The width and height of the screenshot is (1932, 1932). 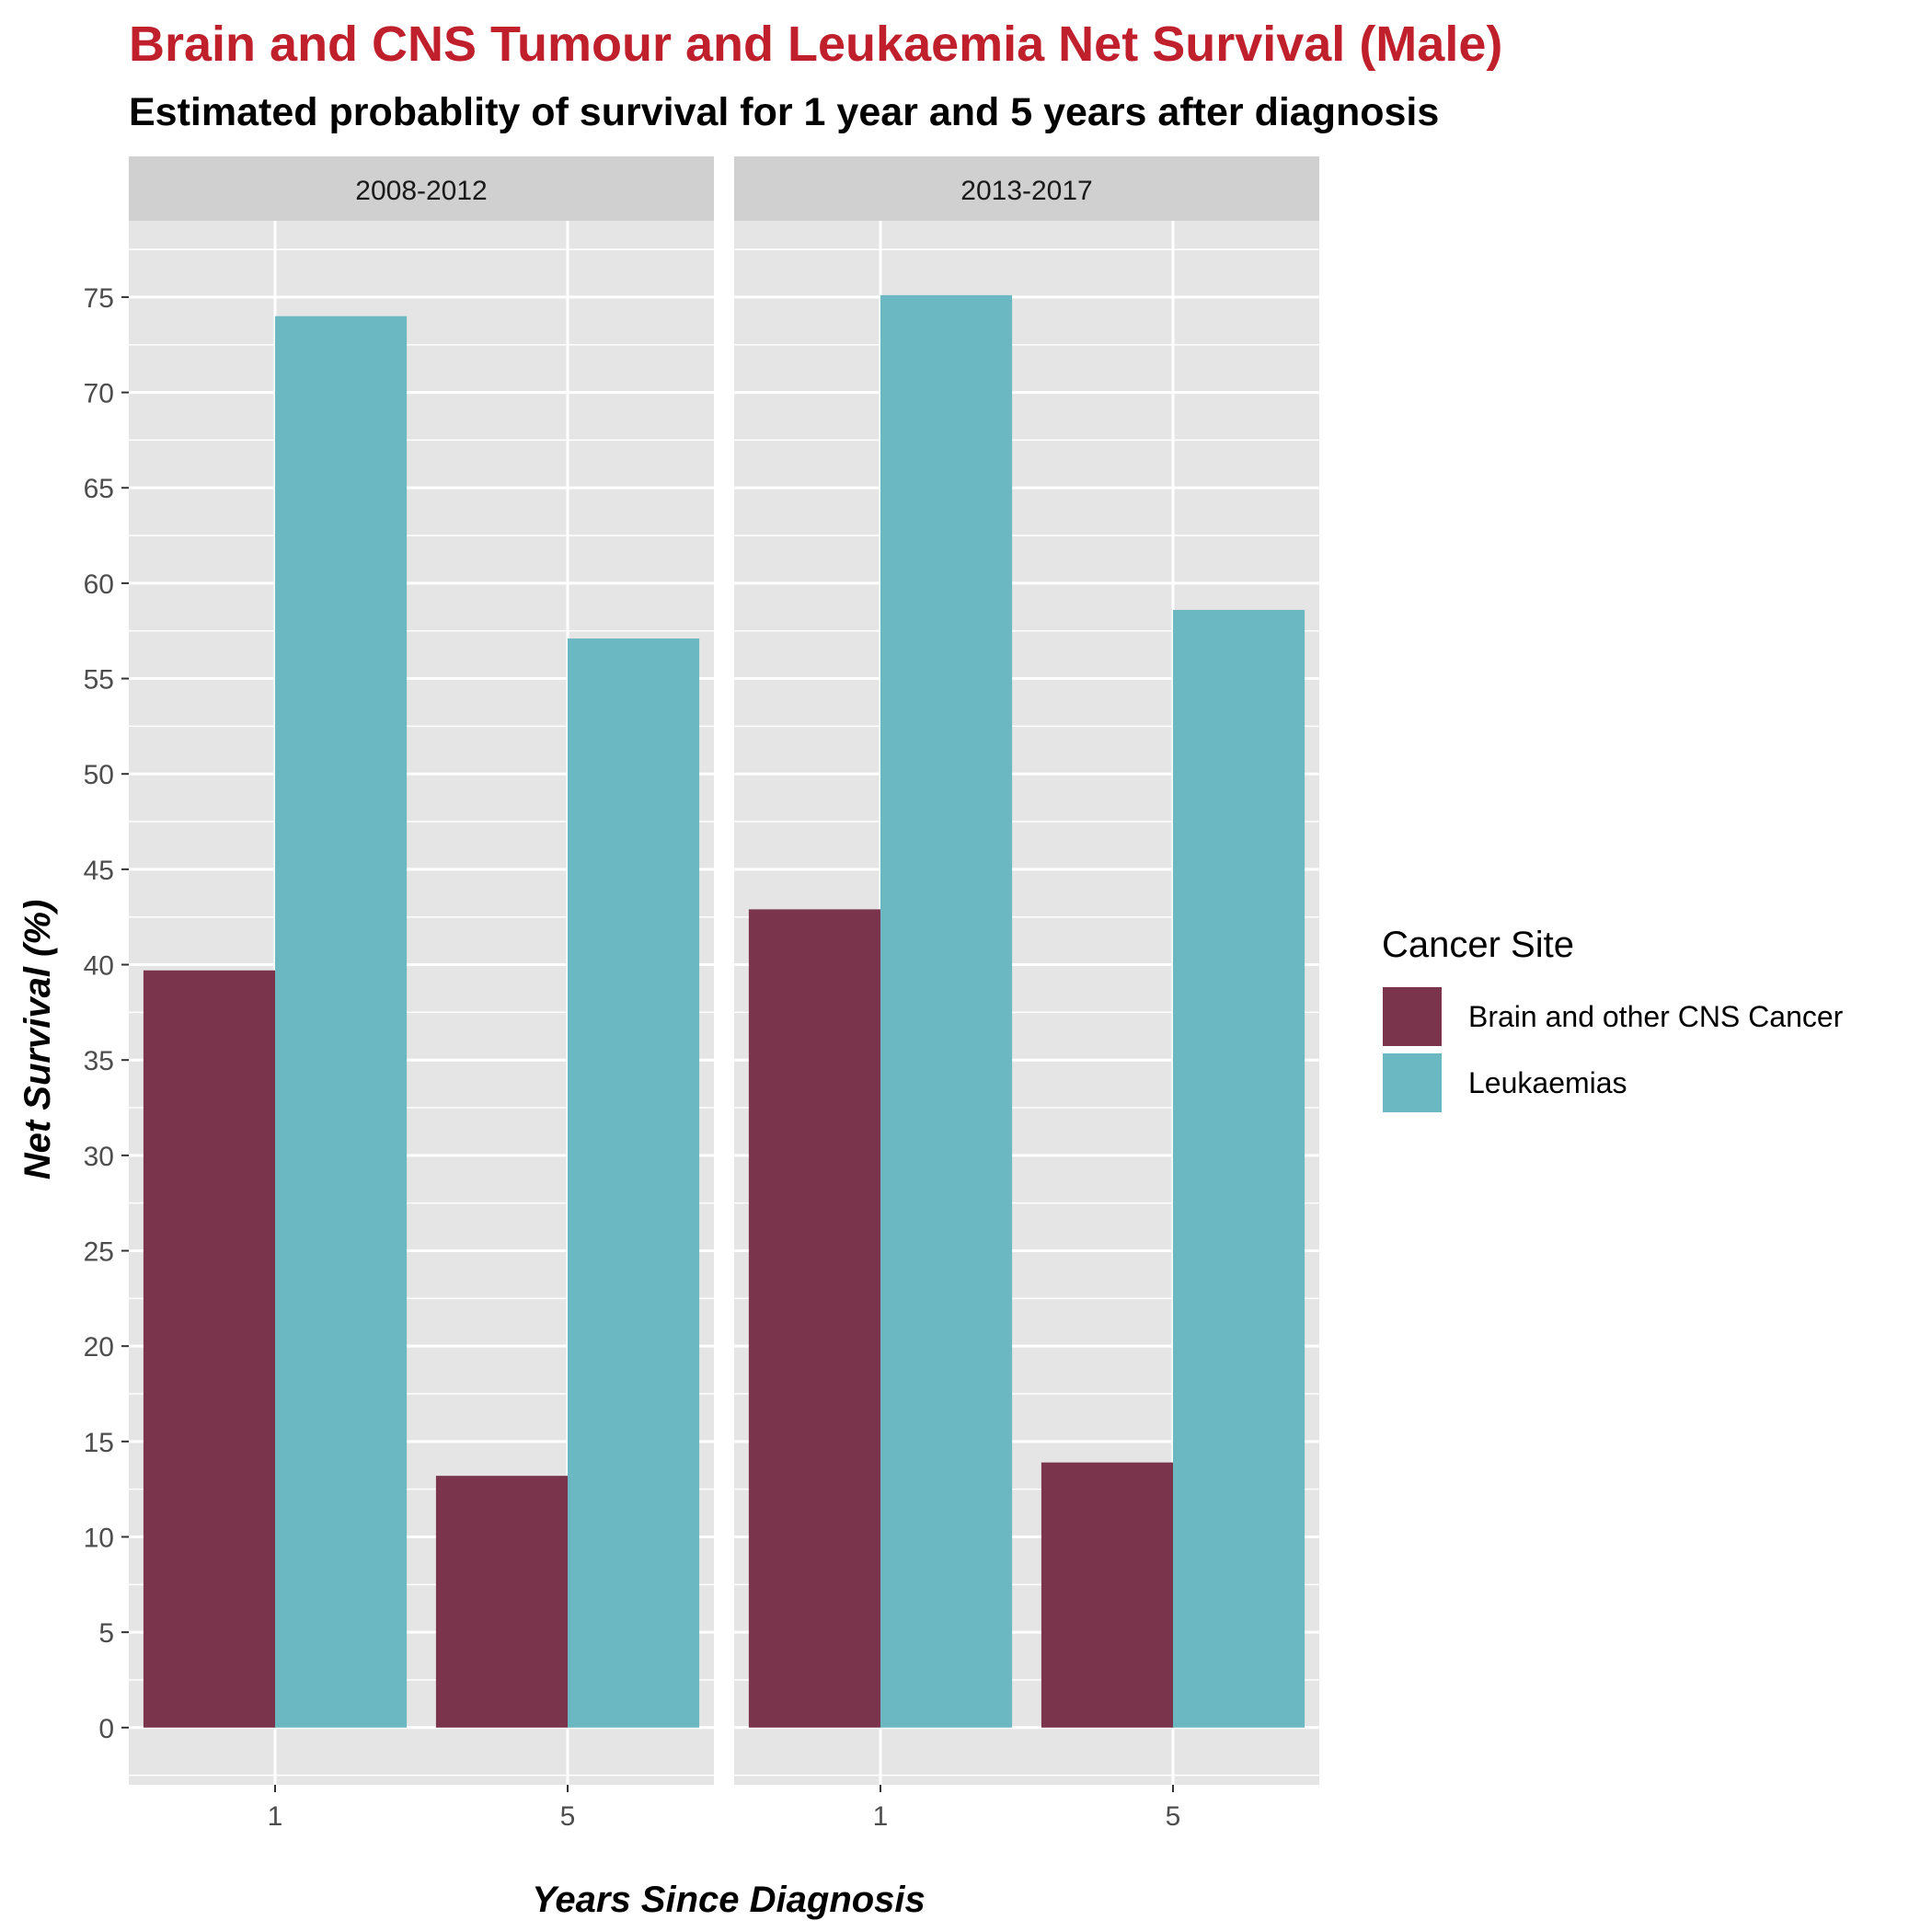 I want to click on y-tick-label: 30, so click(x=99, y=1157).